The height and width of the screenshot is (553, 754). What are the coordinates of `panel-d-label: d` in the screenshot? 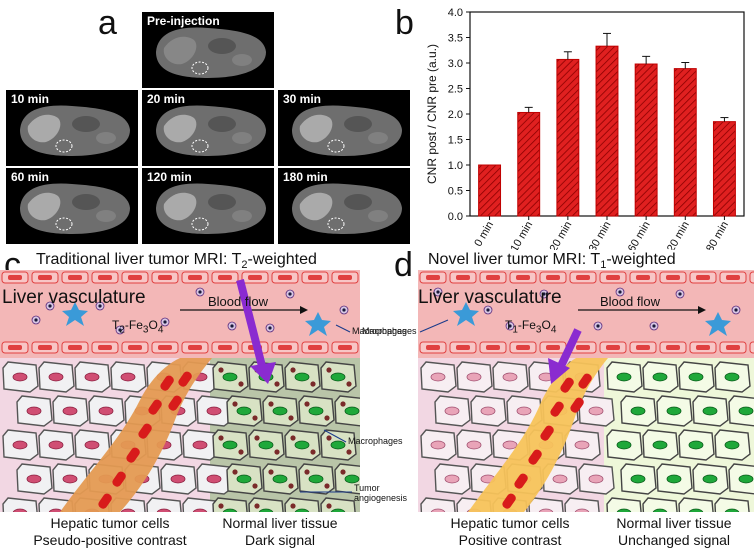 It's located at (403, 265).